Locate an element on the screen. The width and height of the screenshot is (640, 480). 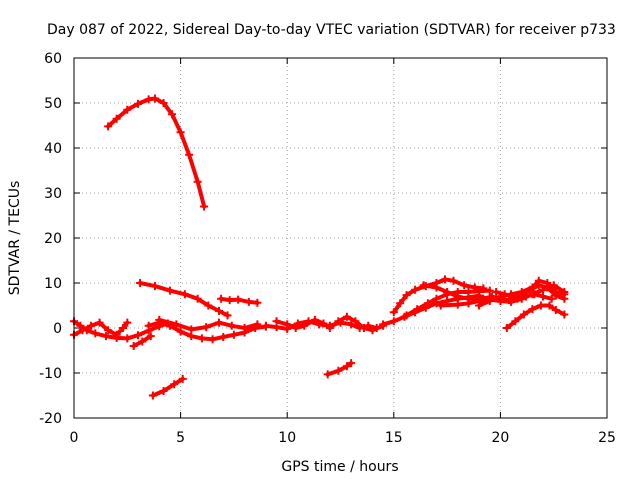
series-baseline-g is located at coordinates (300, 323).